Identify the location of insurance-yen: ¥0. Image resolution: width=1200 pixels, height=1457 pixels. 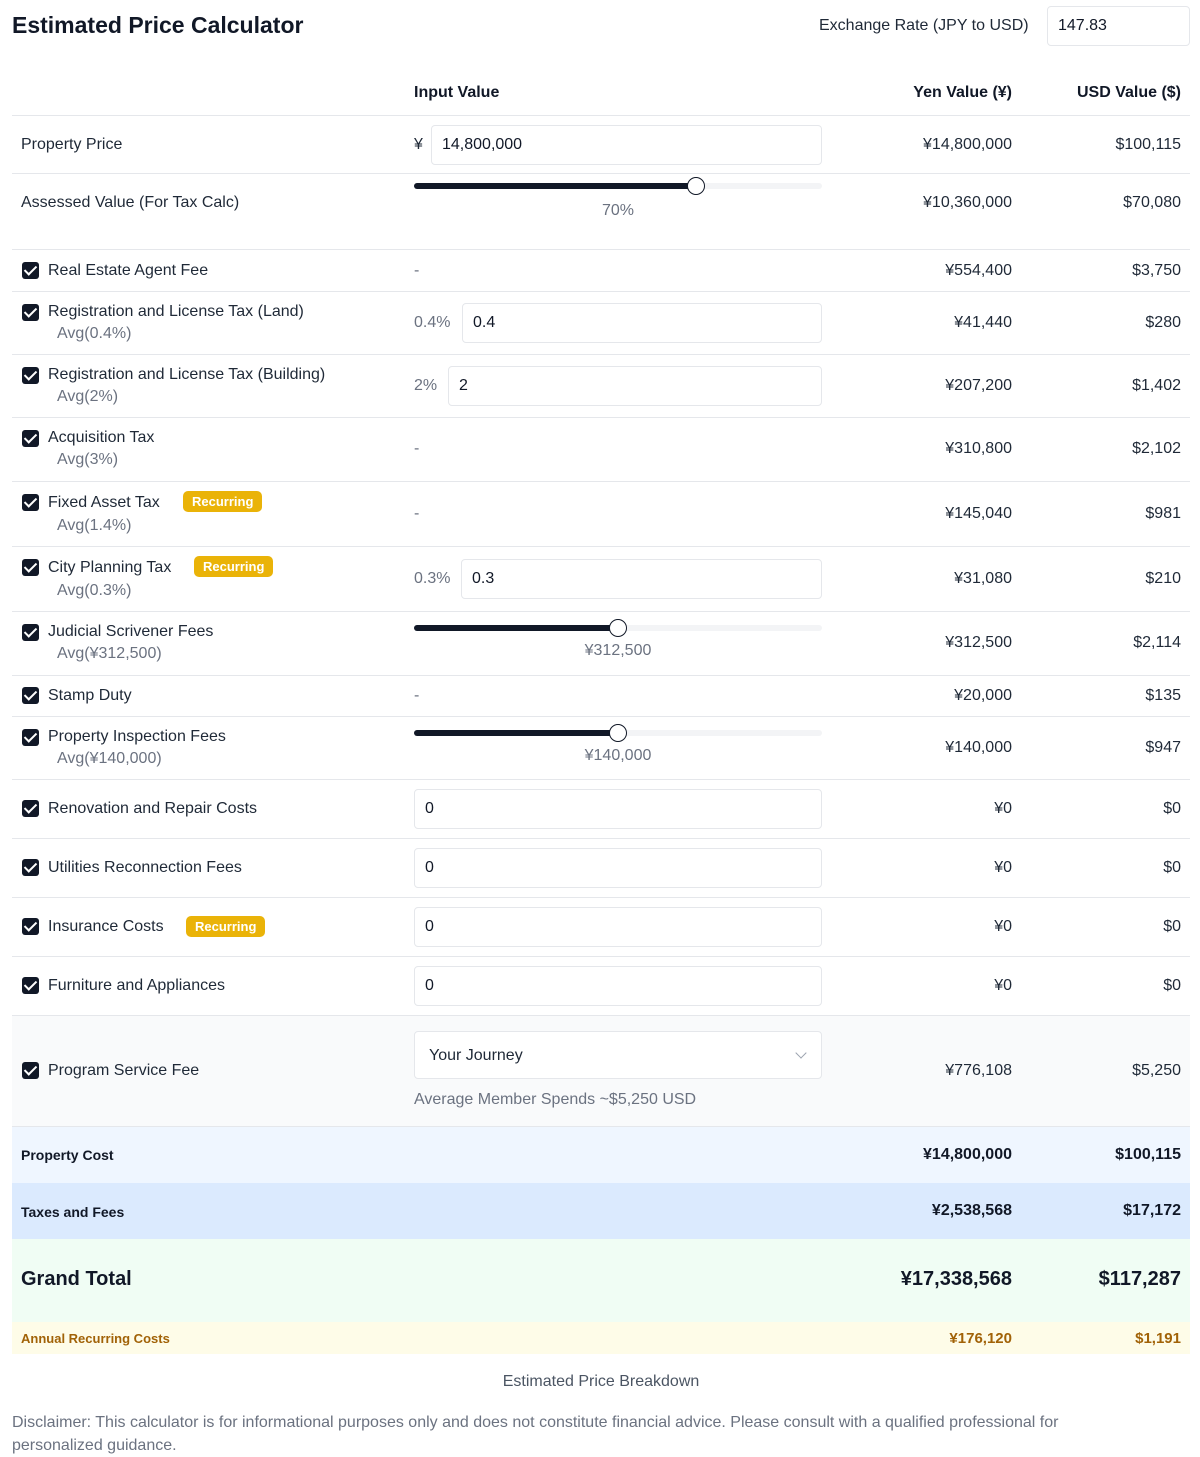
(1003, 926).